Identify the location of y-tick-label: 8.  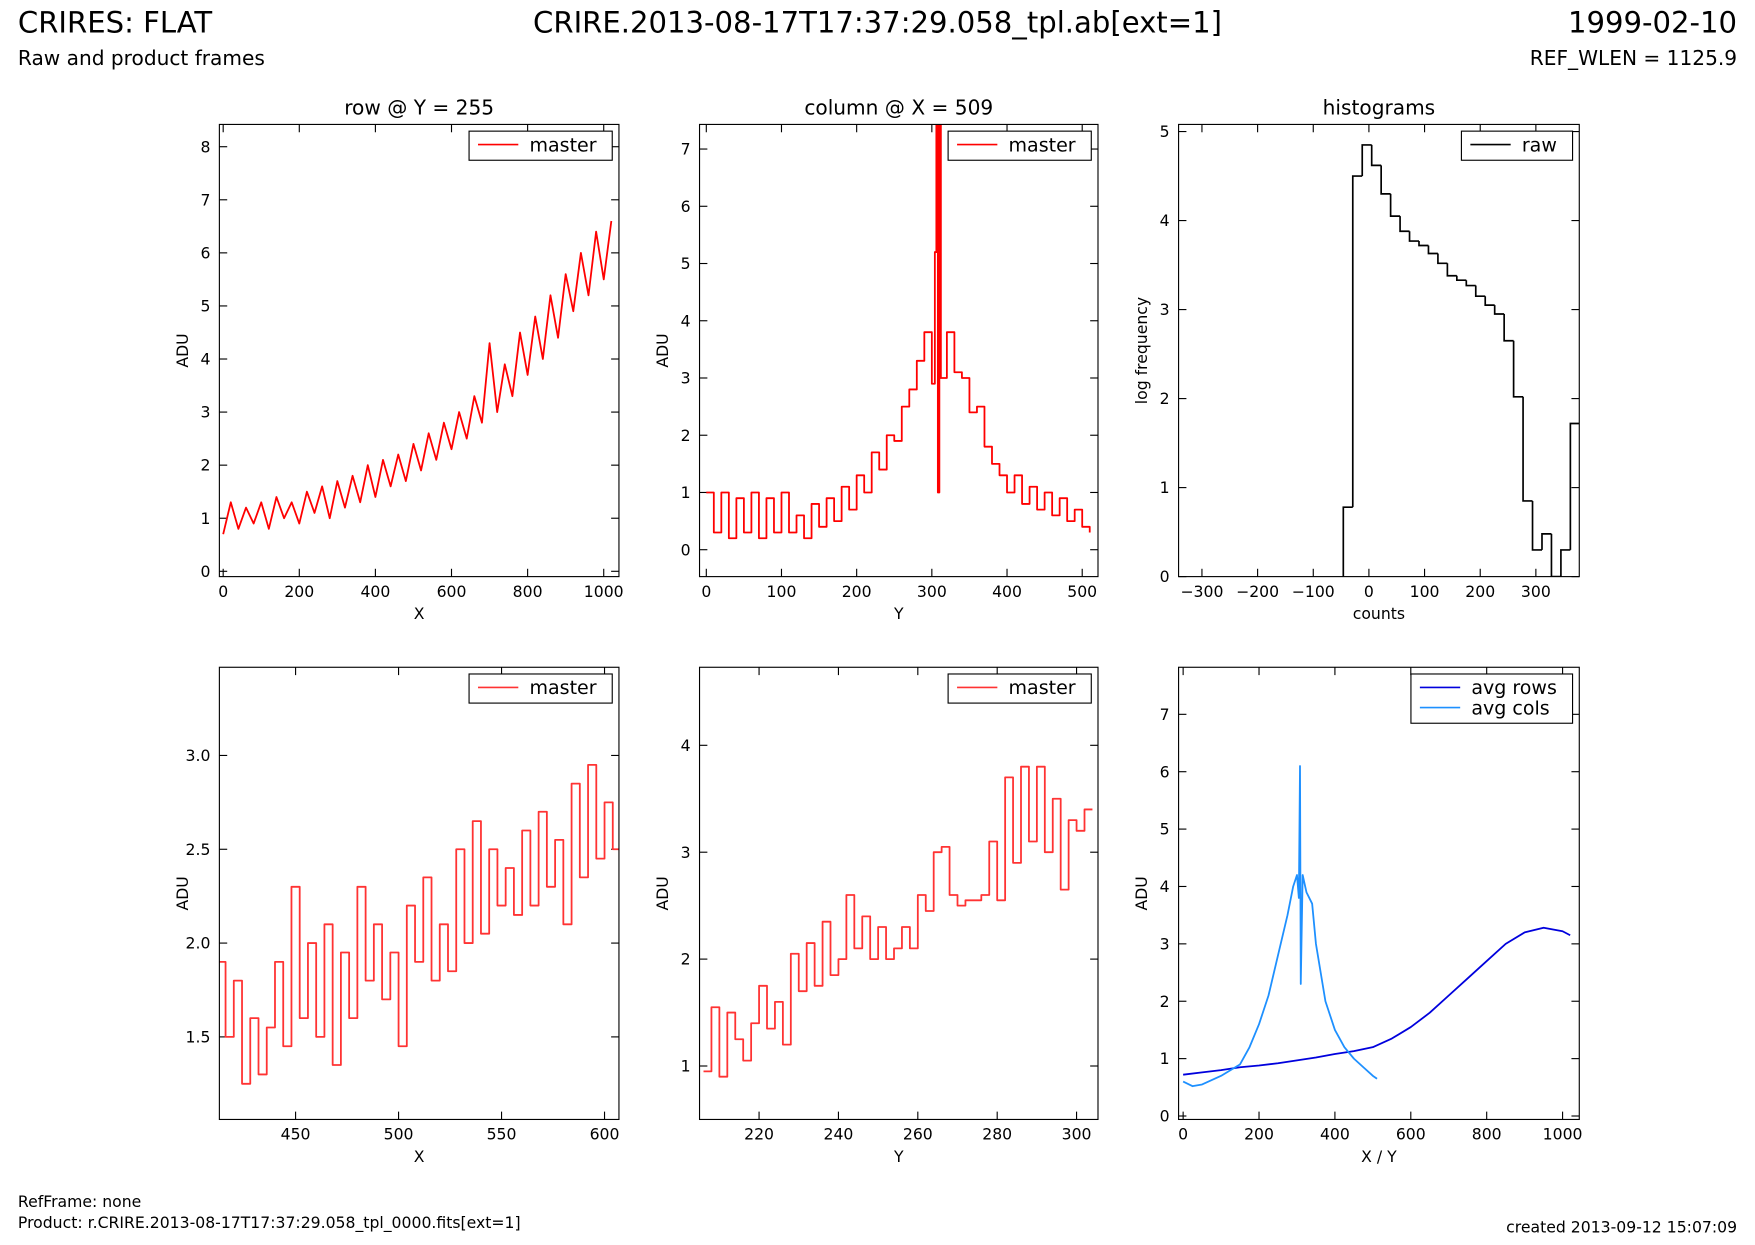
(205, 146).